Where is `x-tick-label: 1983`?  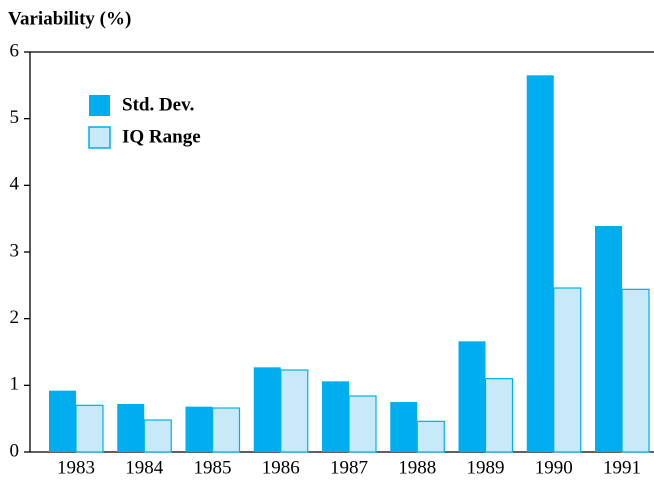
x-tick-label: 1983 is located at coordinates (76, 467).